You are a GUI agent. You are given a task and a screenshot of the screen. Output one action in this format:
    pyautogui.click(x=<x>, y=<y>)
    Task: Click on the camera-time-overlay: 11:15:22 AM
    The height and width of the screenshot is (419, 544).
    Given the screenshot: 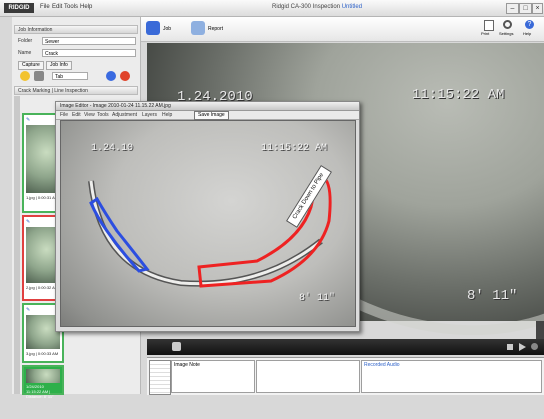 What is the action you would take?
    pyautogui.click(x=458, y=95)
    